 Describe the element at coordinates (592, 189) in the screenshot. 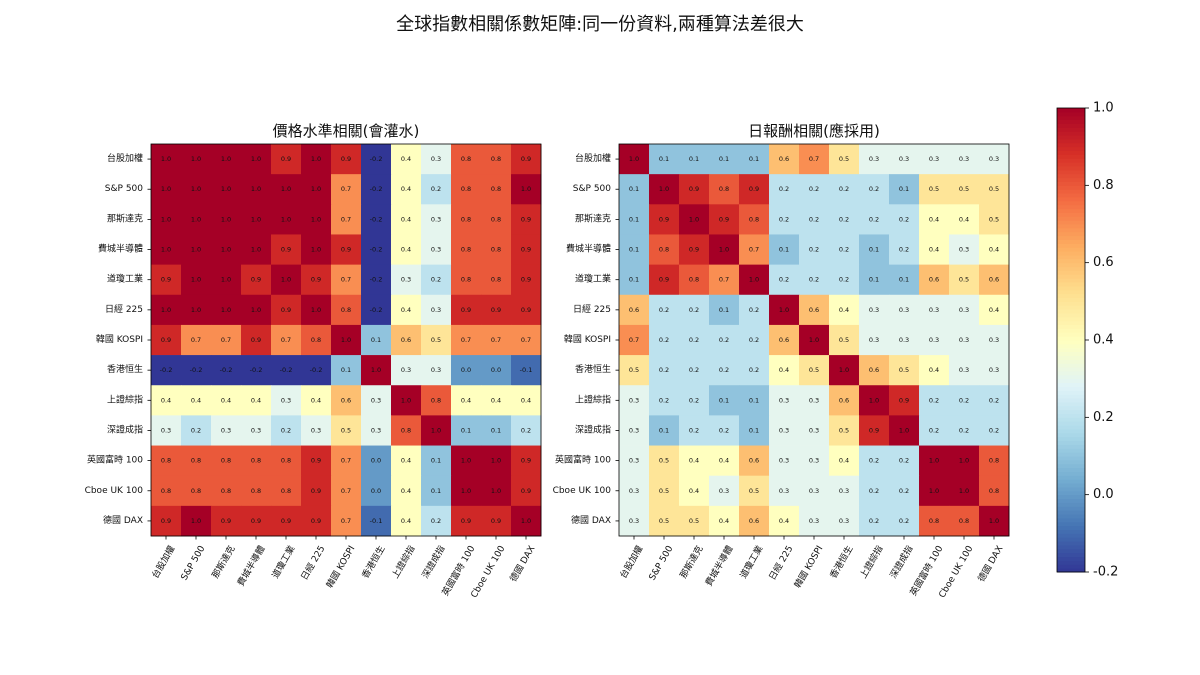

I see `y-tick-label: S&P 500` at that location.